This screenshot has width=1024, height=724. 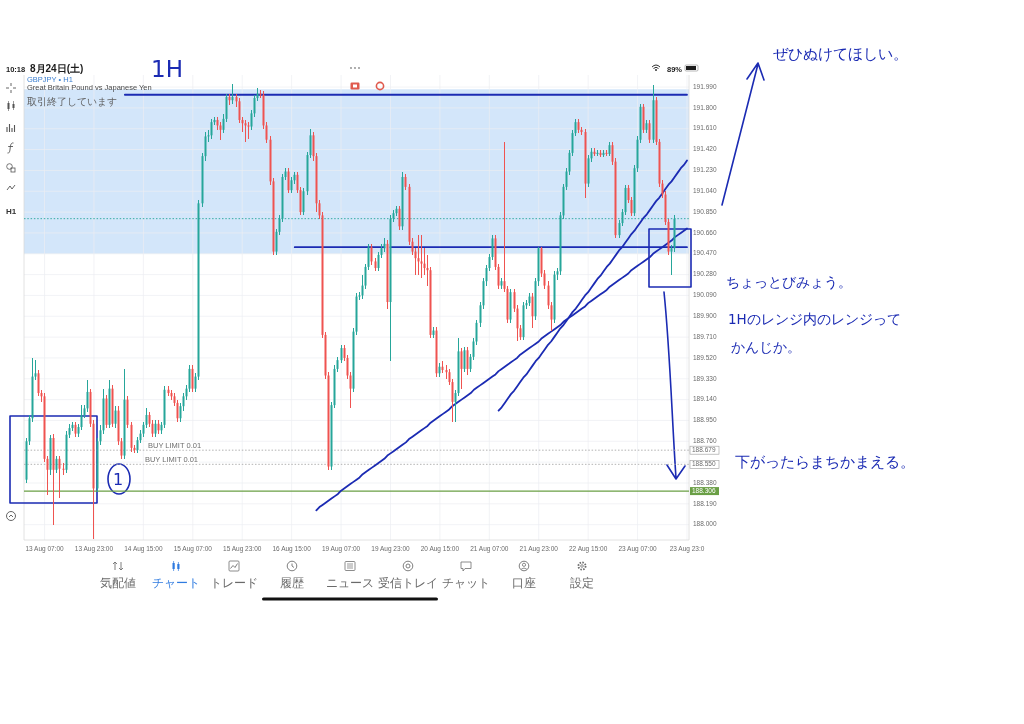 I want to click on text: 受信トレイ, so click(x=408, y=583).